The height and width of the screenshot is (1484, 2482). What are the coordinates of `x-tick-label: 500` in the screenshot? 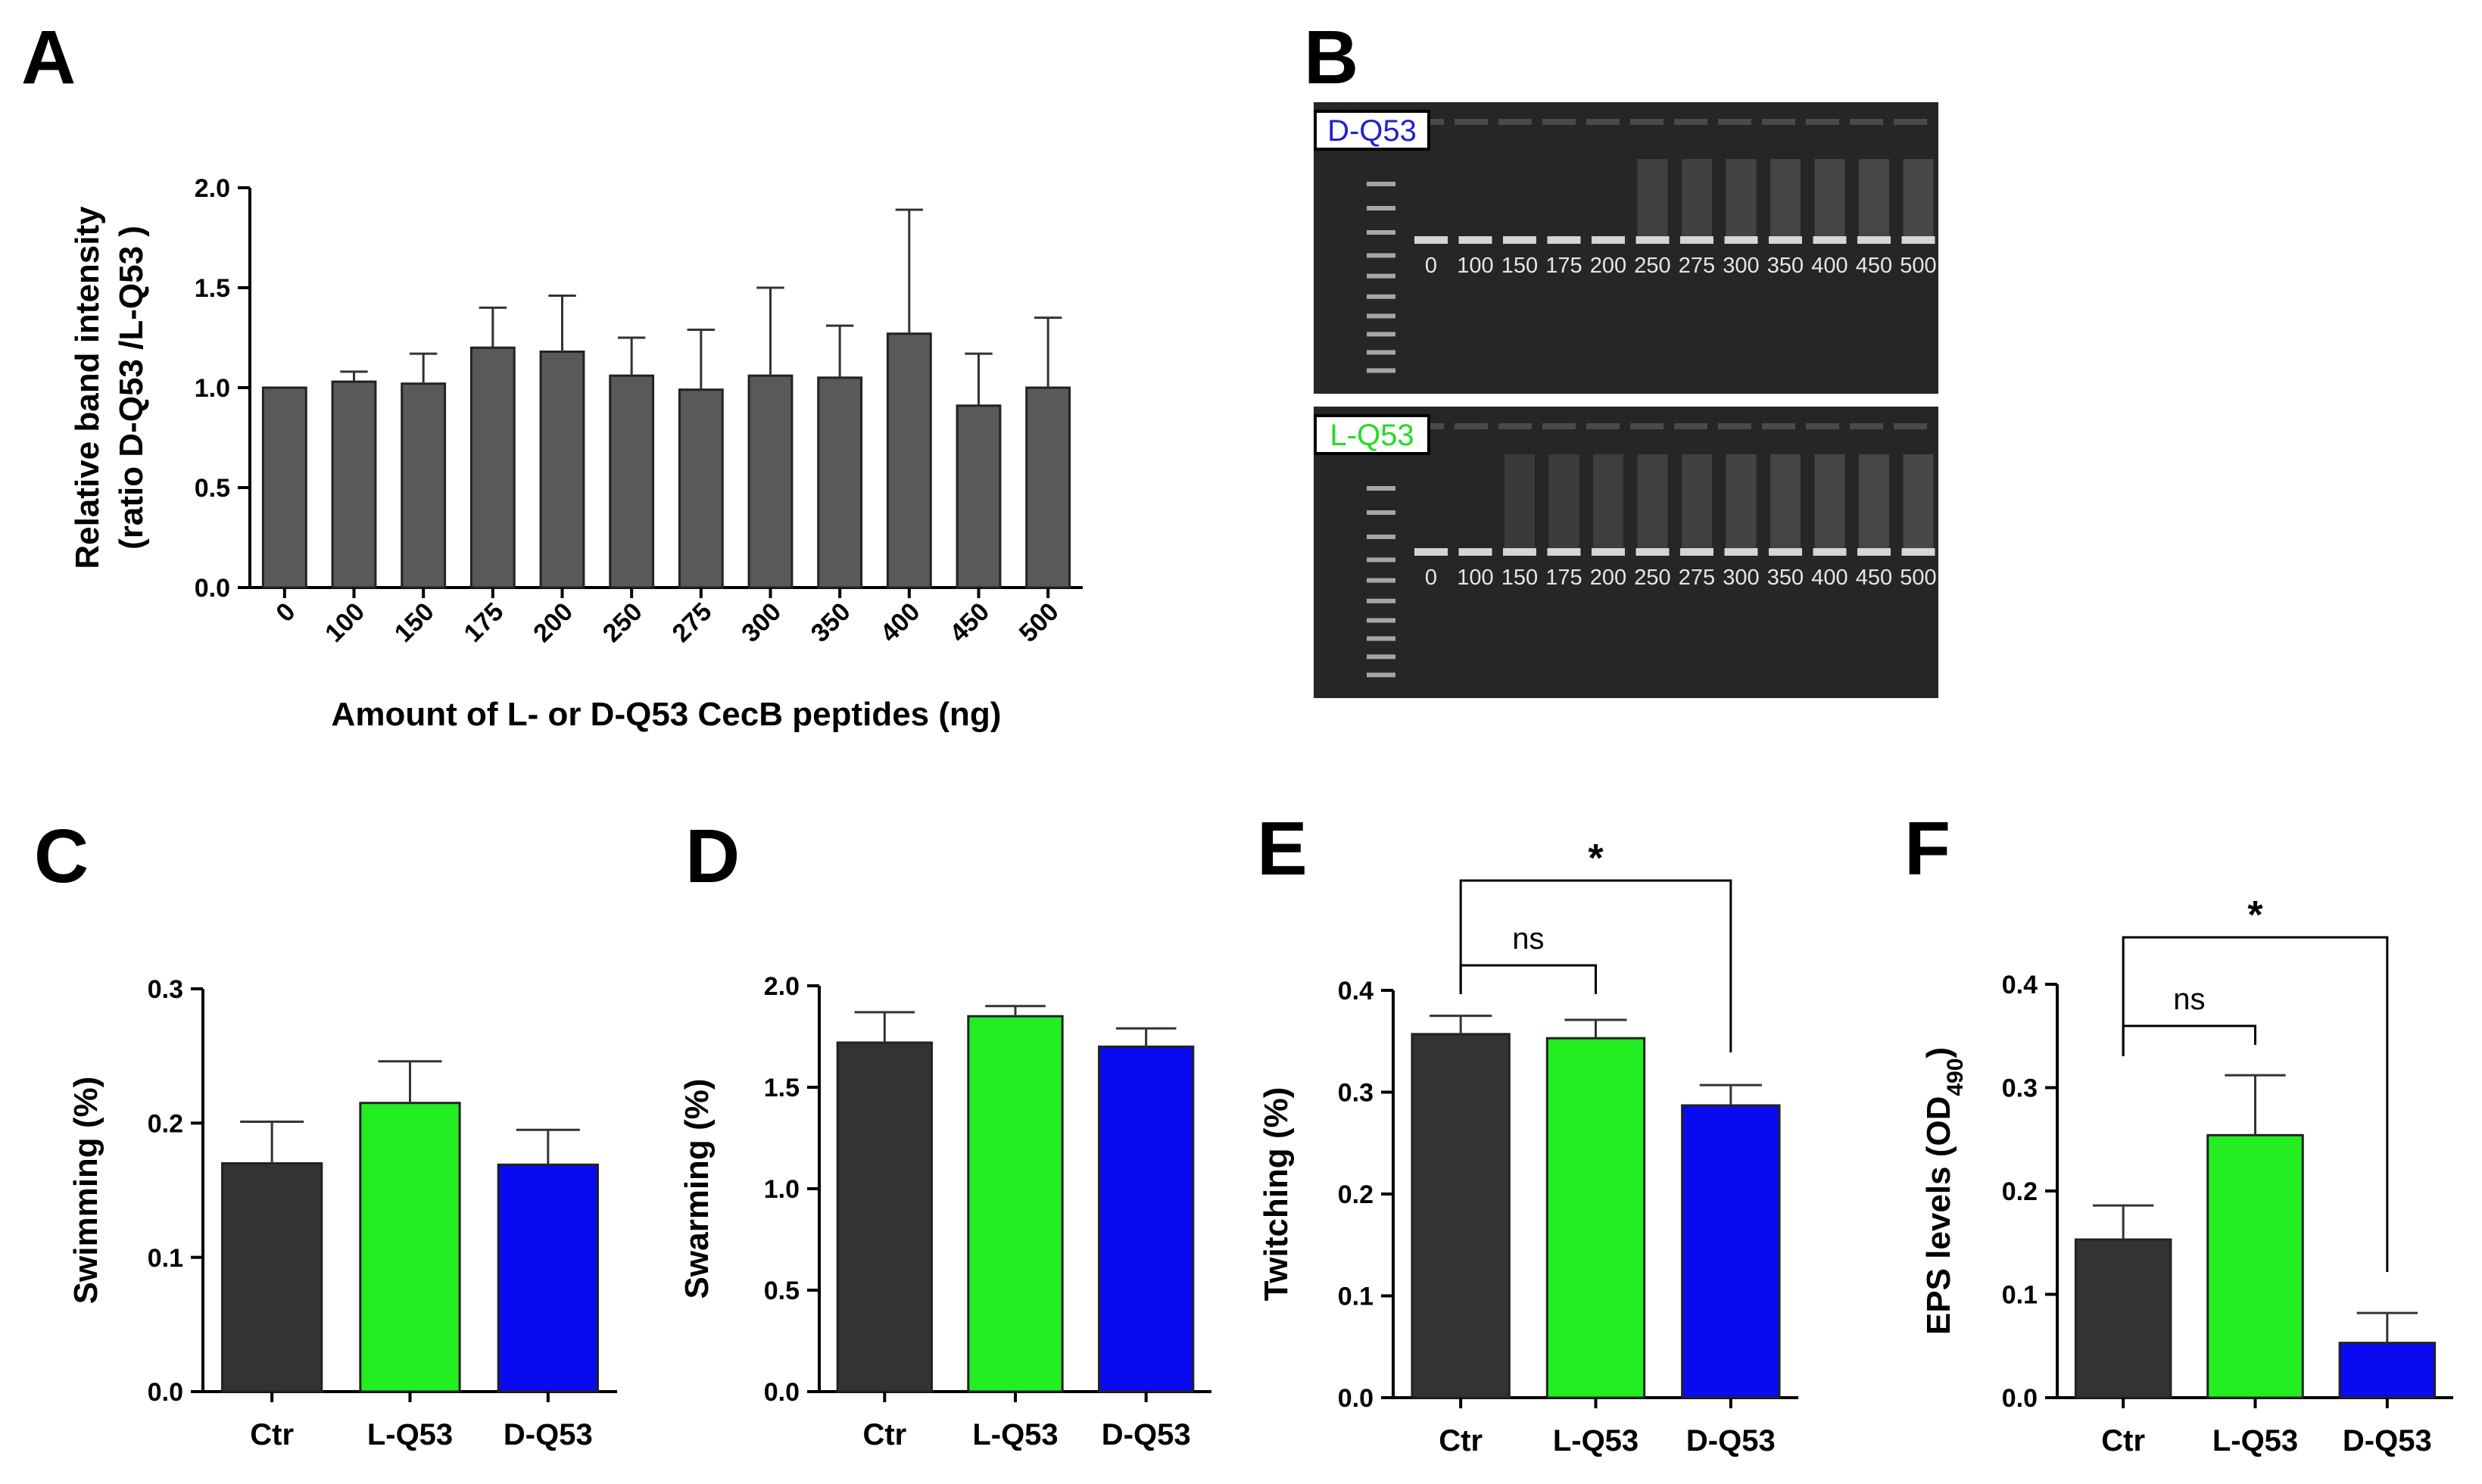 It's located at (1039, 622).